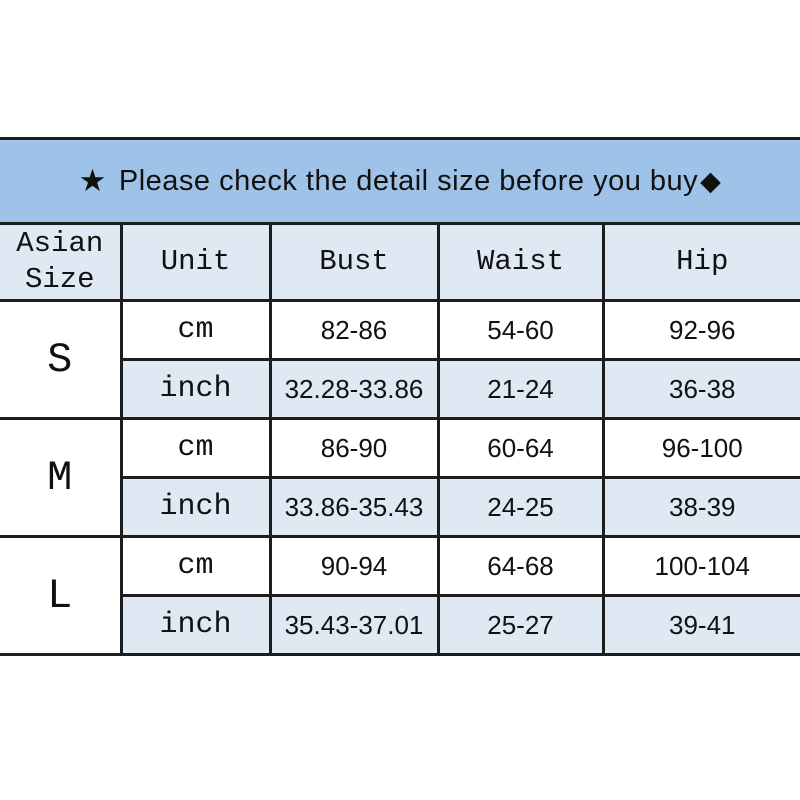 The image size is (800, 800). What do you see at coordinates (61, 359) in the screenshot?
I see `size-label-s: S` at bounding box center [61, 359].